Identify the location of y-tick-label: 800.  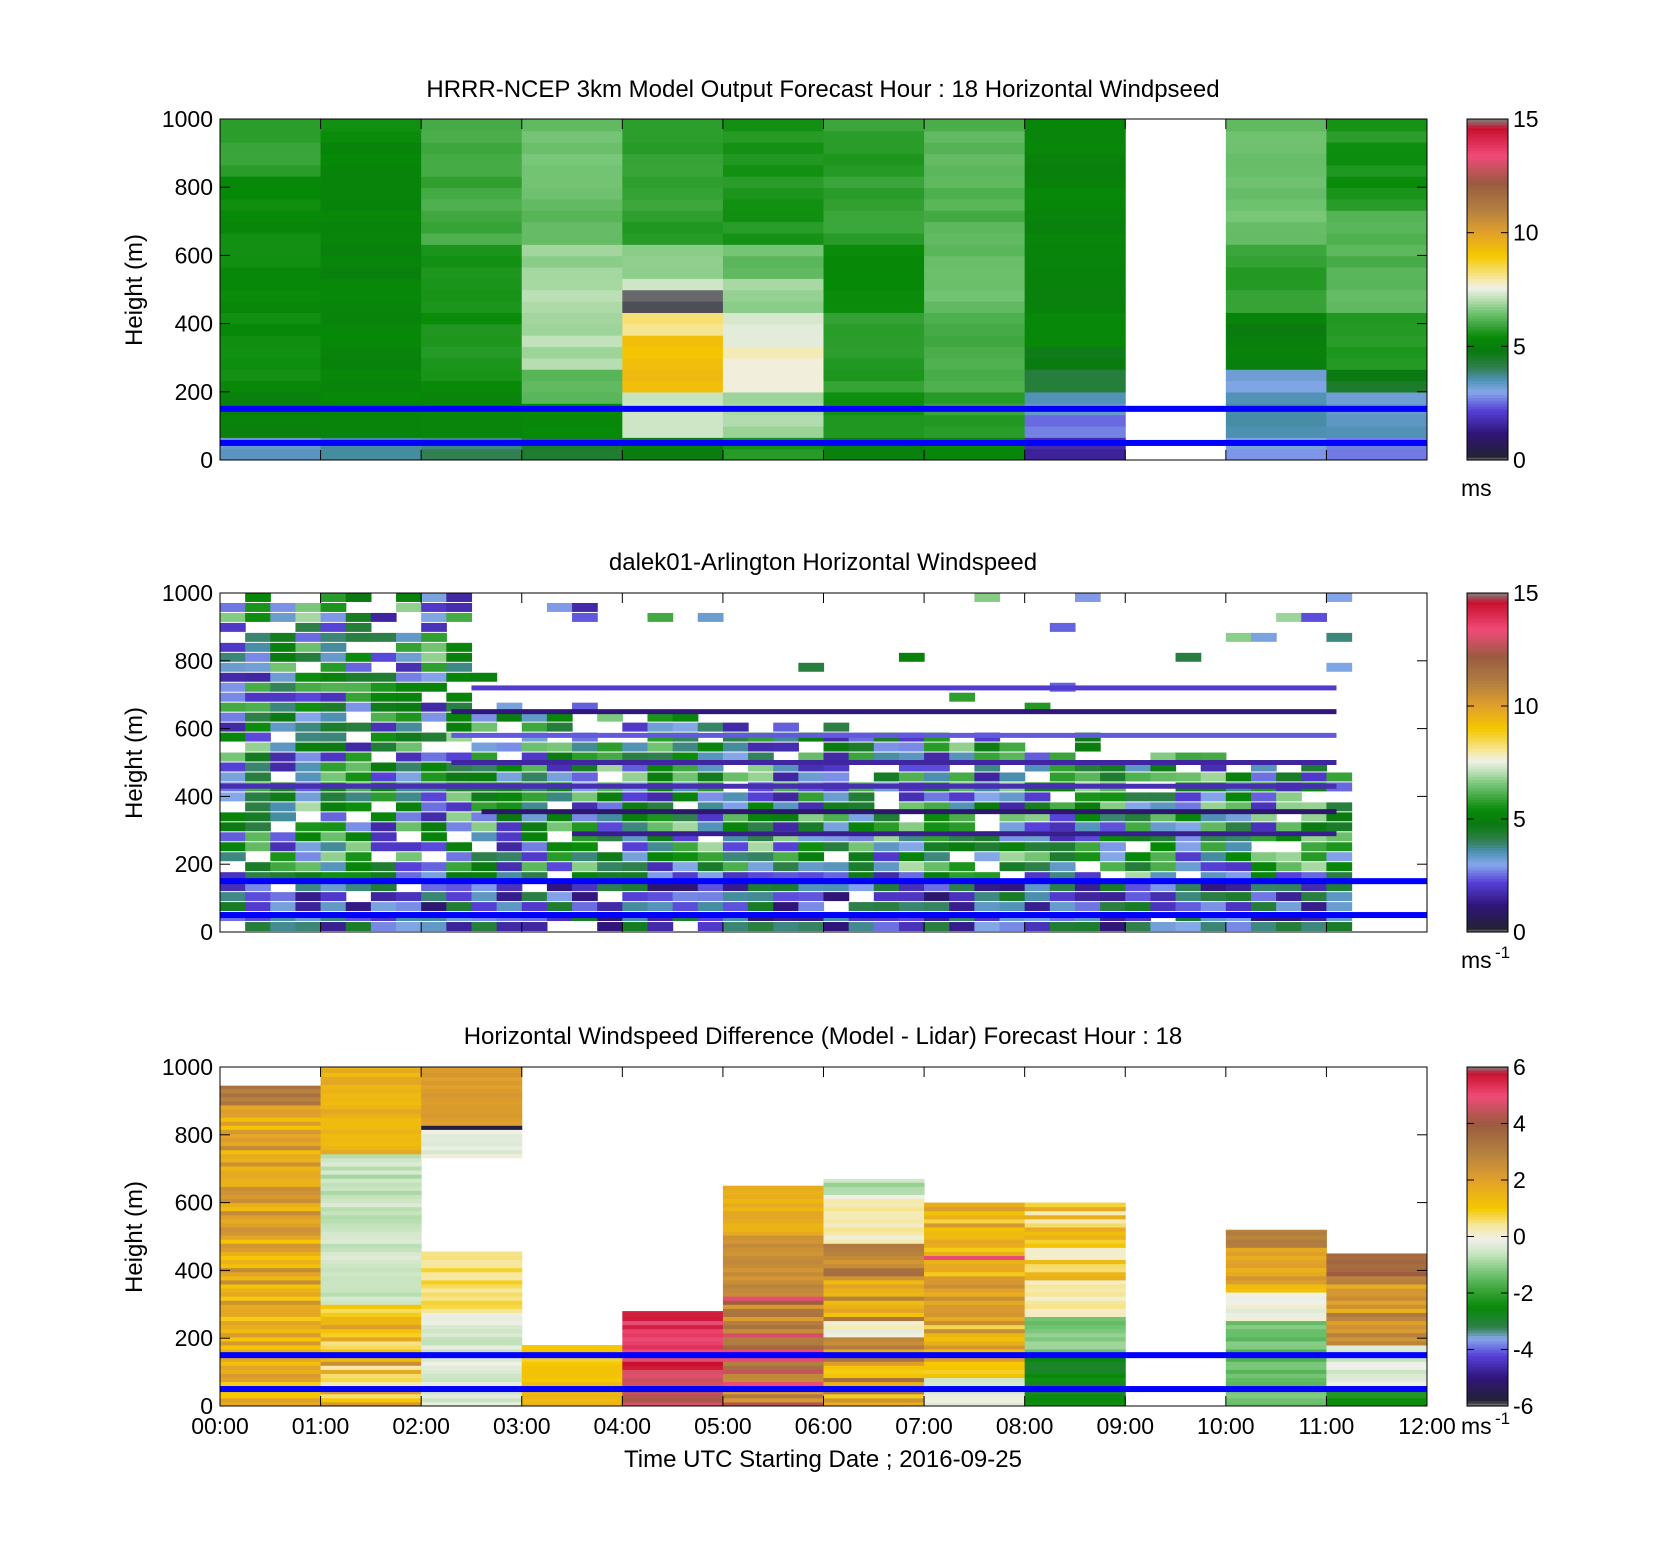
(194, 187).